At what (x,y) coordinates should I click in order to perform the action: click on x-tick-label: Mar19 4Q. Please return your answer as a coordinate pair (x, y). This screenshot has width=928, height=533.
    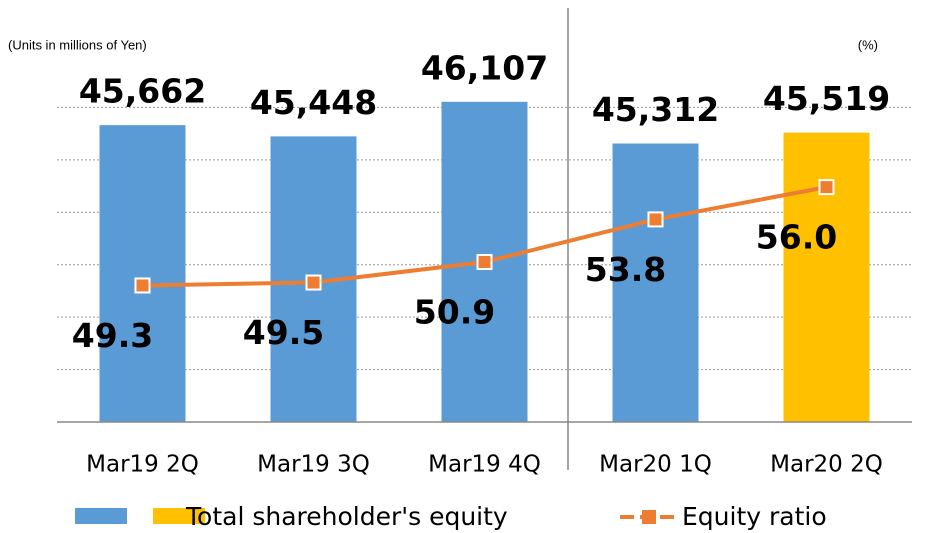
    Looking at the image, I should click on (484, 465).